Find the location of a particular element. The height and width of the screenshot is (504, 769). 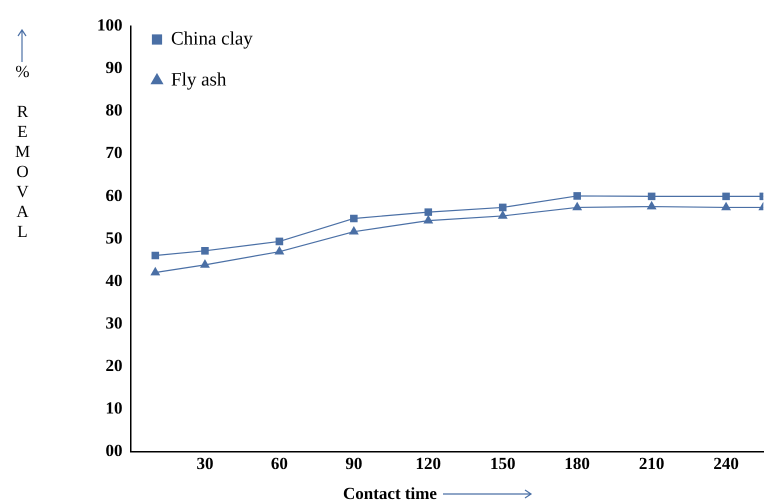

y-tick-label: 10 is located at coordinates (114, 408).